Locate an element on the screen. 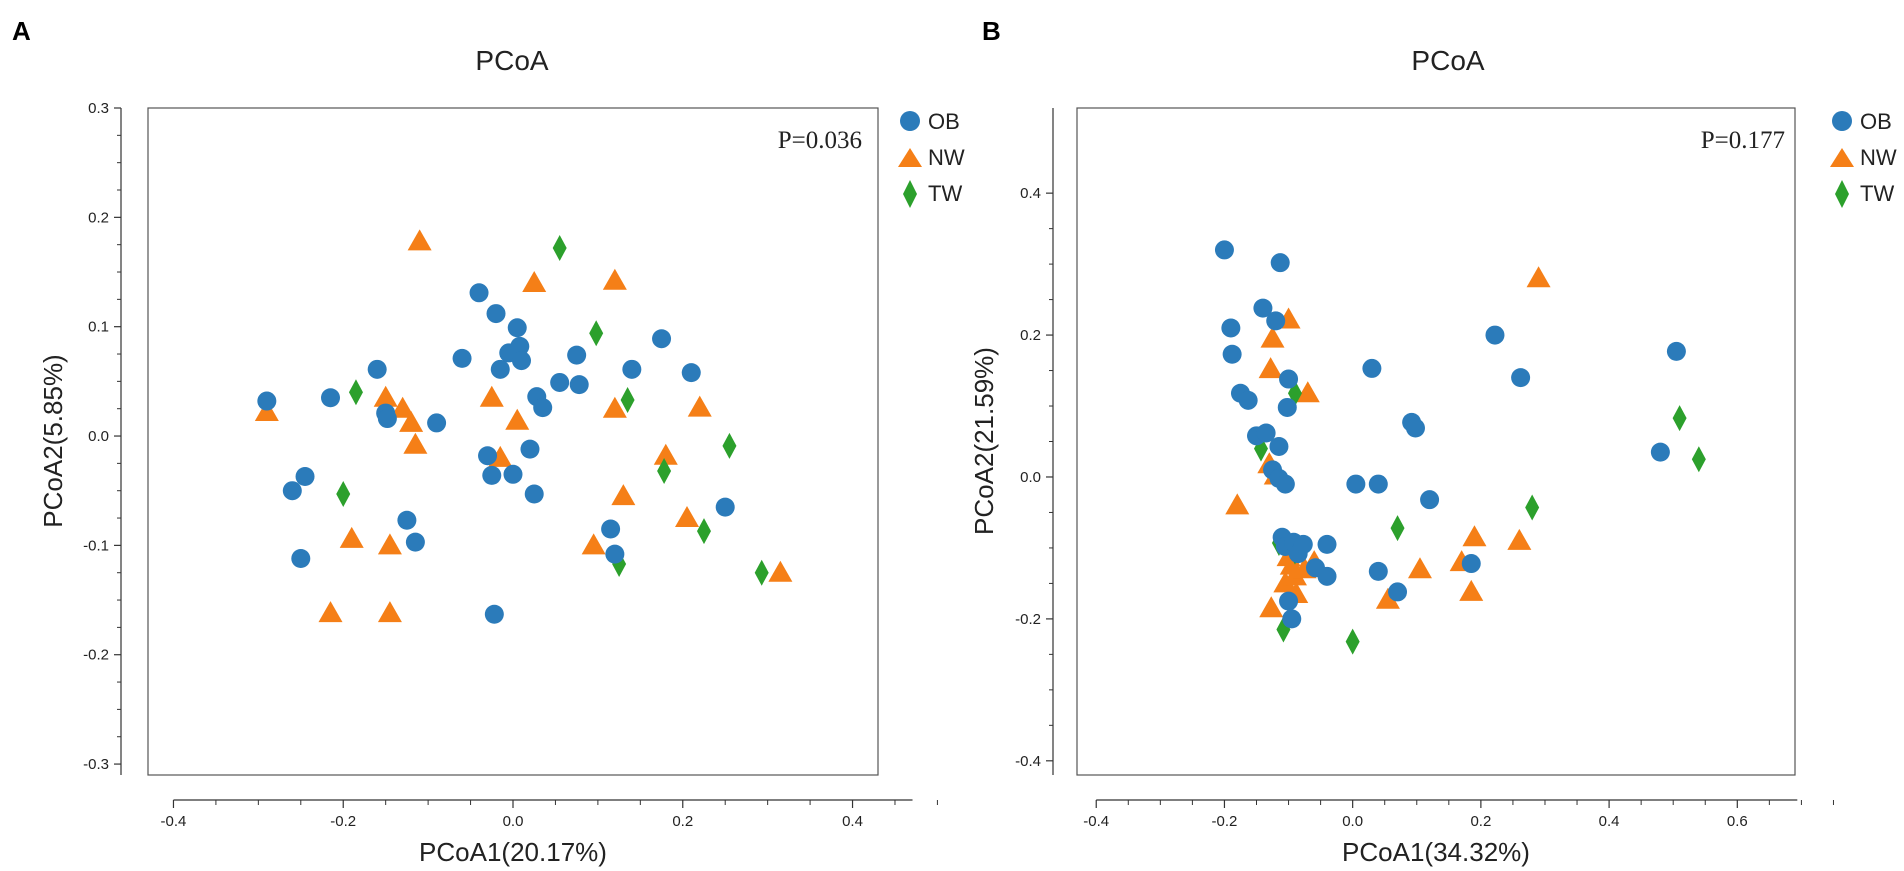 The height and width of the screenshot is (871, 1904). y-axis-label-a: PCoA2(5.85%) is located at coordinates (53, 440).